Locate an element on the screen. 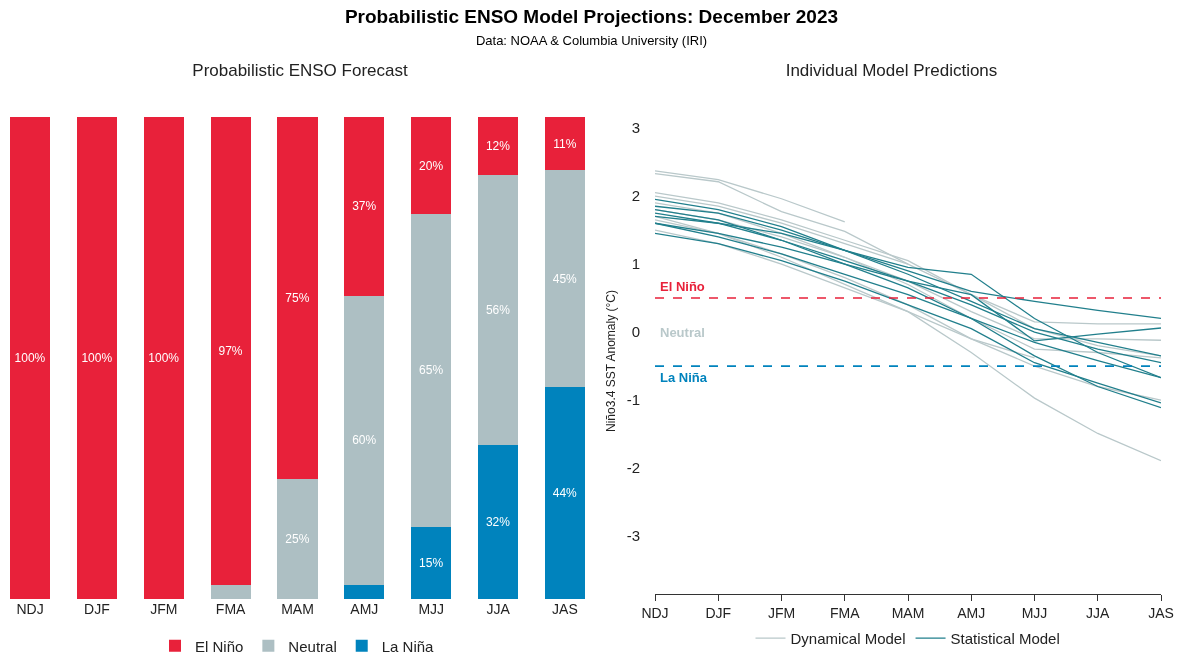 Image resolution: width=1183 pixels, height=667 pixels. legend-label: La Niña is located at coordinates (408, 646).